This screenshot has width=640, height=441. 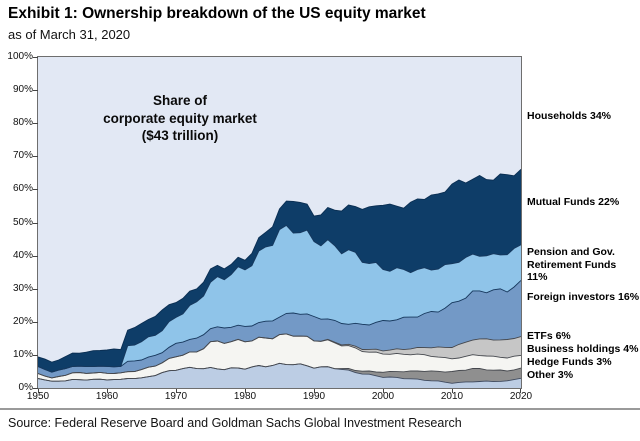 I want to click on area-business_holdings, so click(x=279, y=357).